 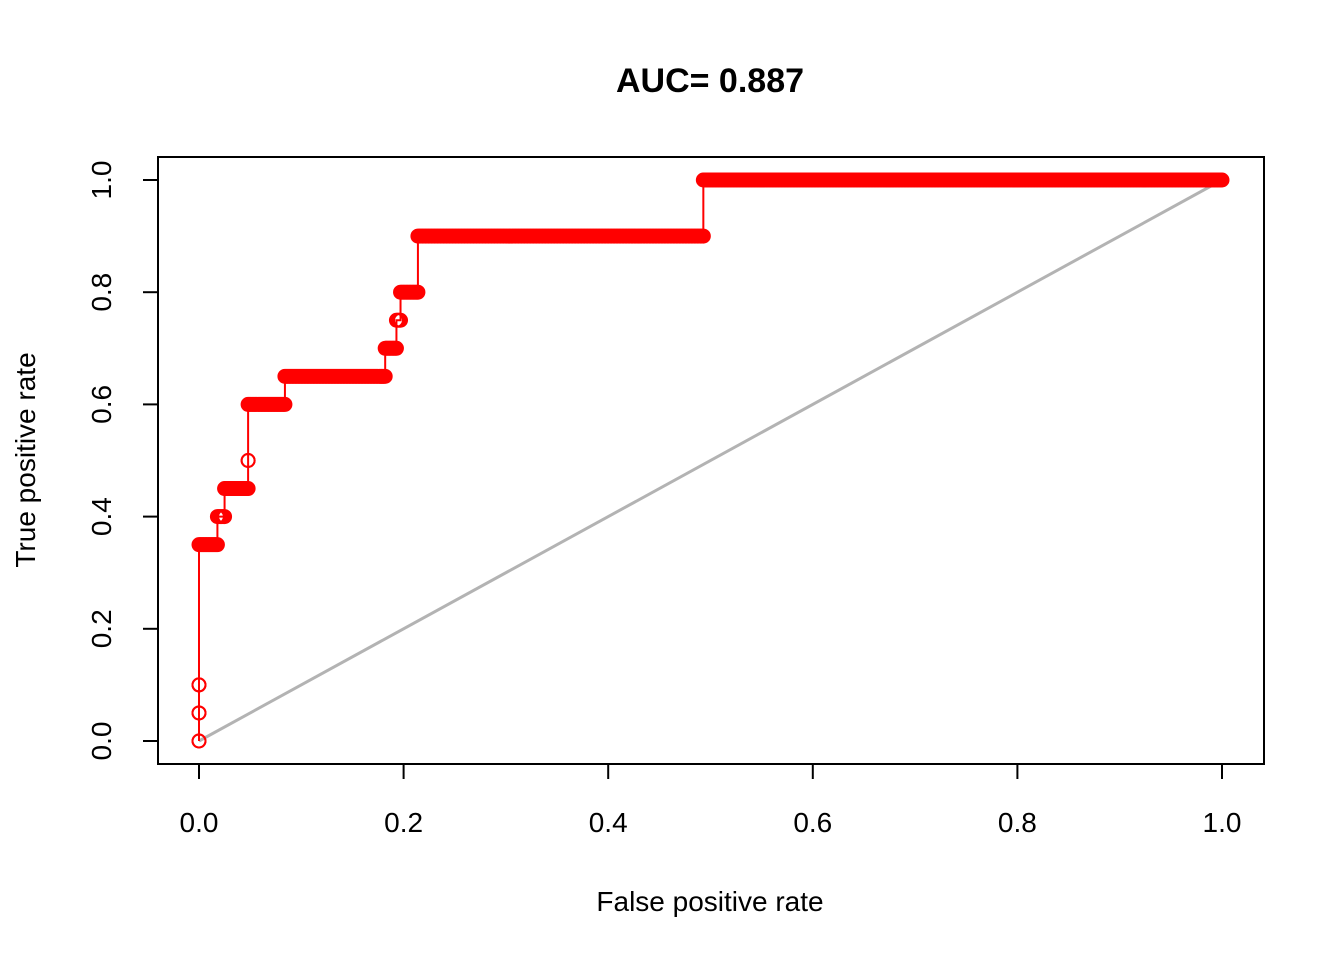 I want to click on x-axis-label: False positive rate, so click(x=709, y=901).